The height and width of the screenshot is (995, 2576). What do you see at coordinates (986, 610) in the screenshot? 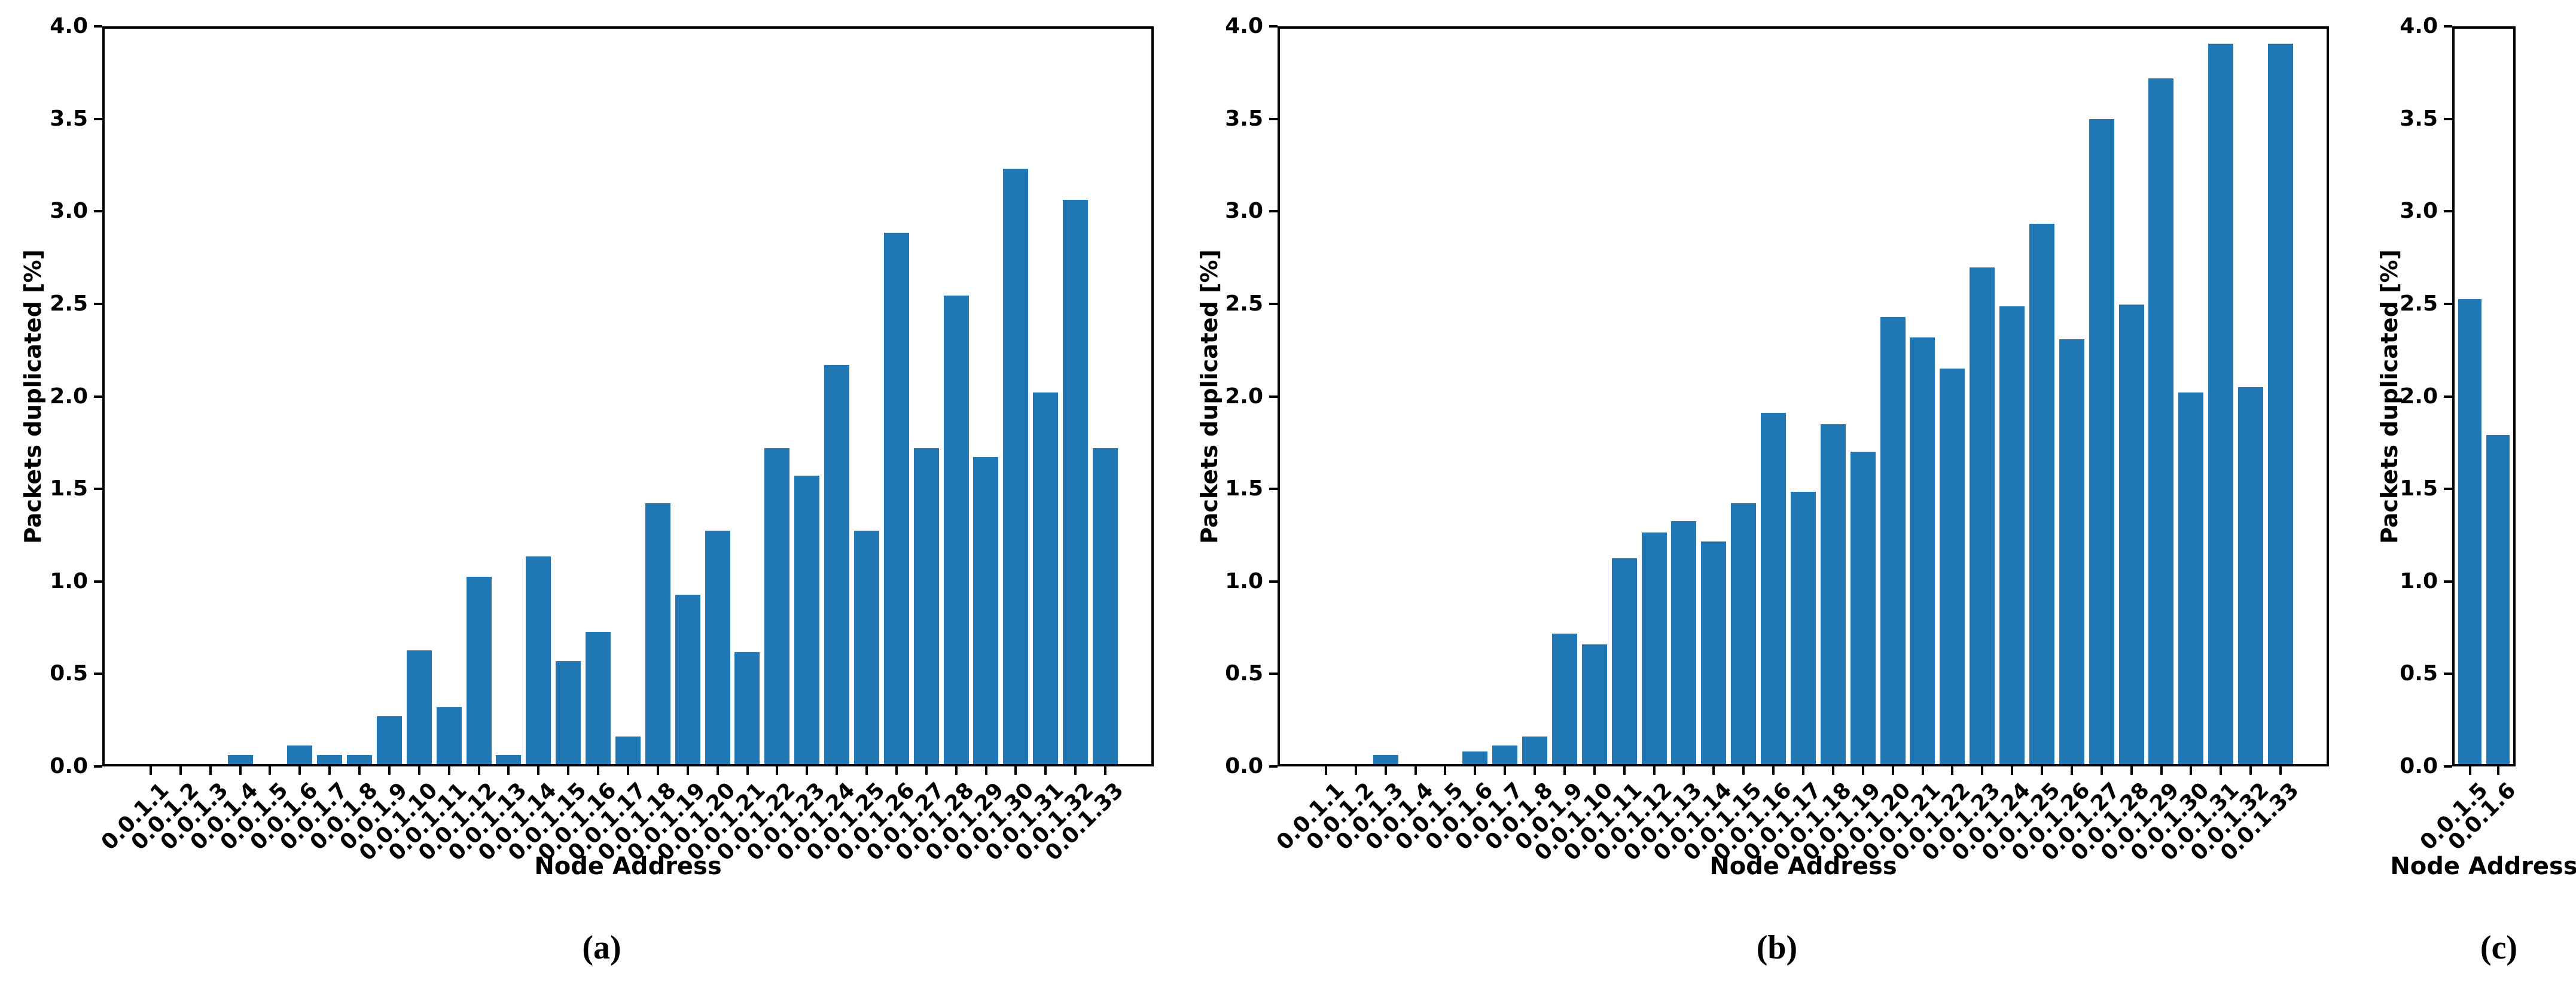
I see `bar-0.0.1.29` at bounding box center [986, 610].